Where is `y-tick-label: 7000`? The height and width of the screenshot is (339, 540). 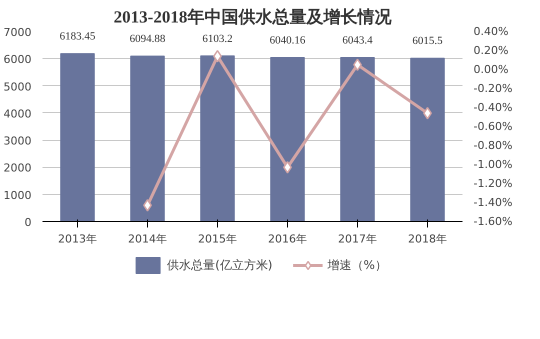 y-tick-label: 7000 is located at coordinates (18, 32).